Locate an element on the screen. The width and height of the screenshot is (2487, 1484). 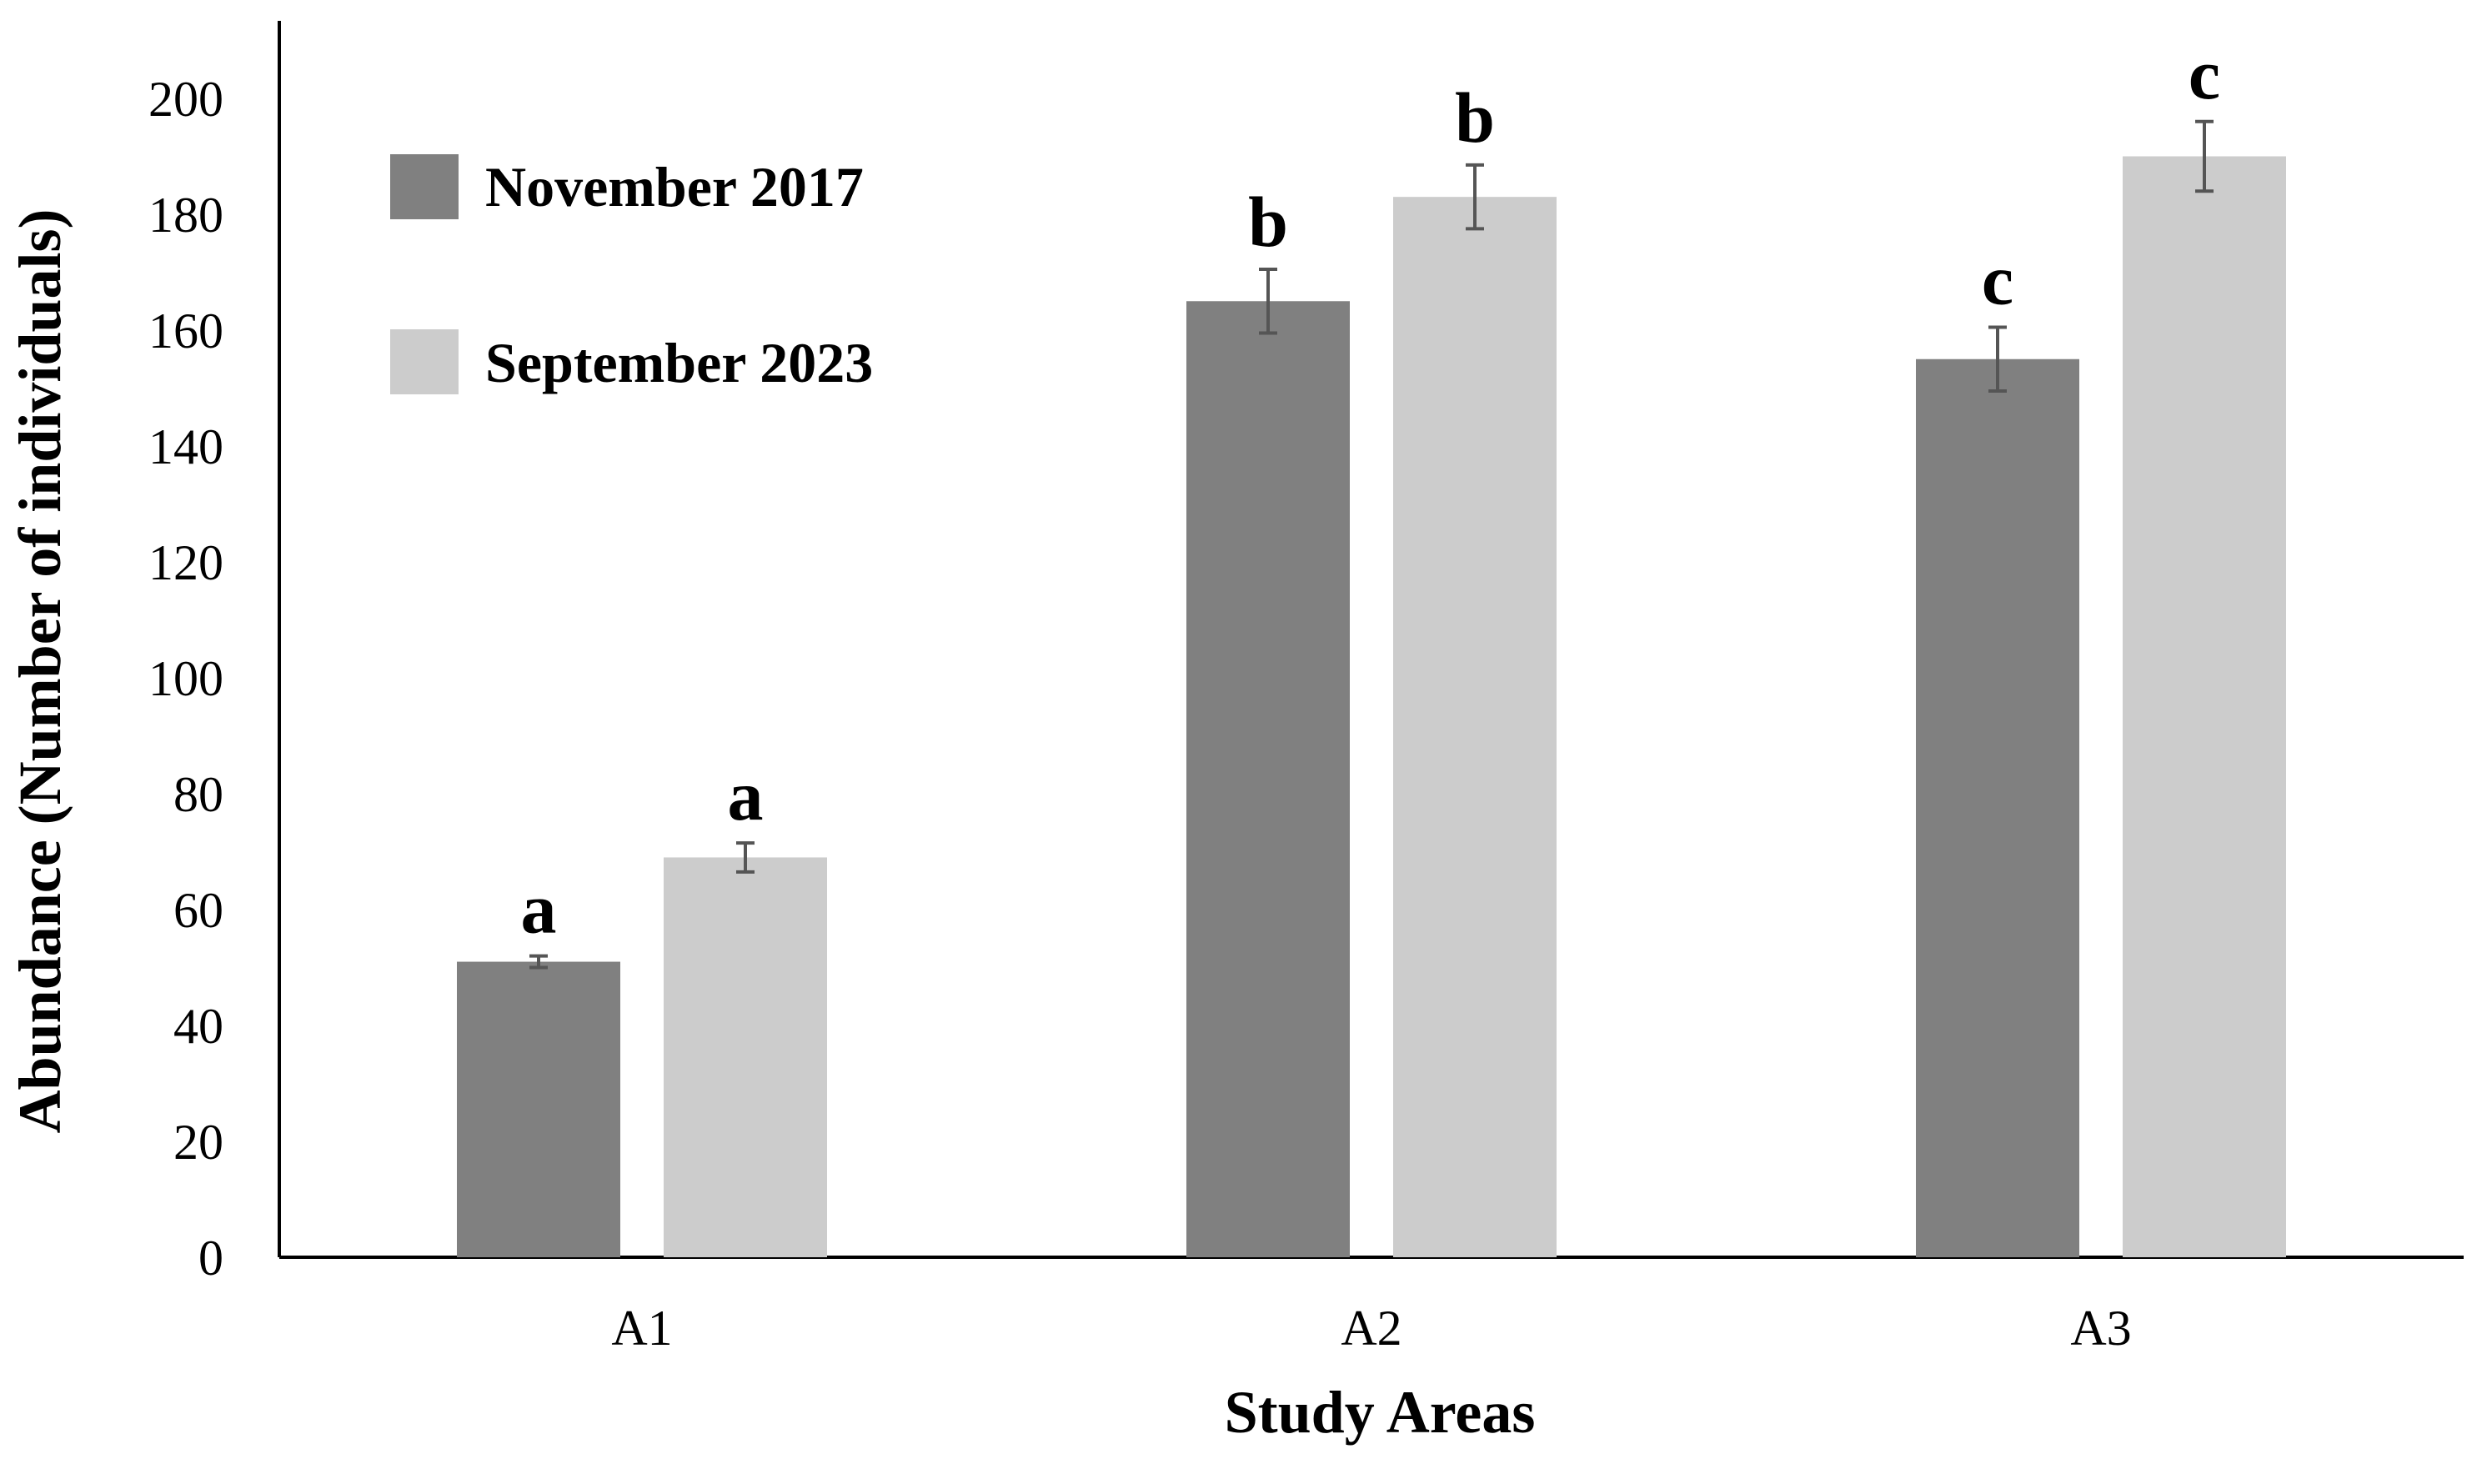
x-tick-label: A2 is located at coordinates (1371, 1328).